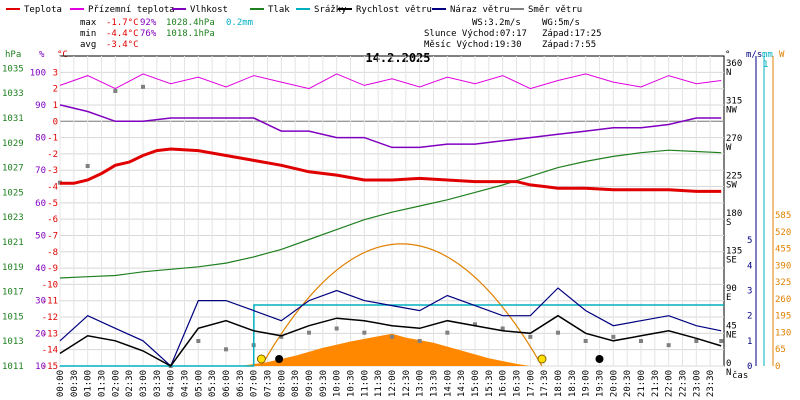 This screenshot has width=800, height=400. What do you see at coordinates (55, 73) in the screenshot?
I see `tick-temp: 3` at bounding box center [55, 73].